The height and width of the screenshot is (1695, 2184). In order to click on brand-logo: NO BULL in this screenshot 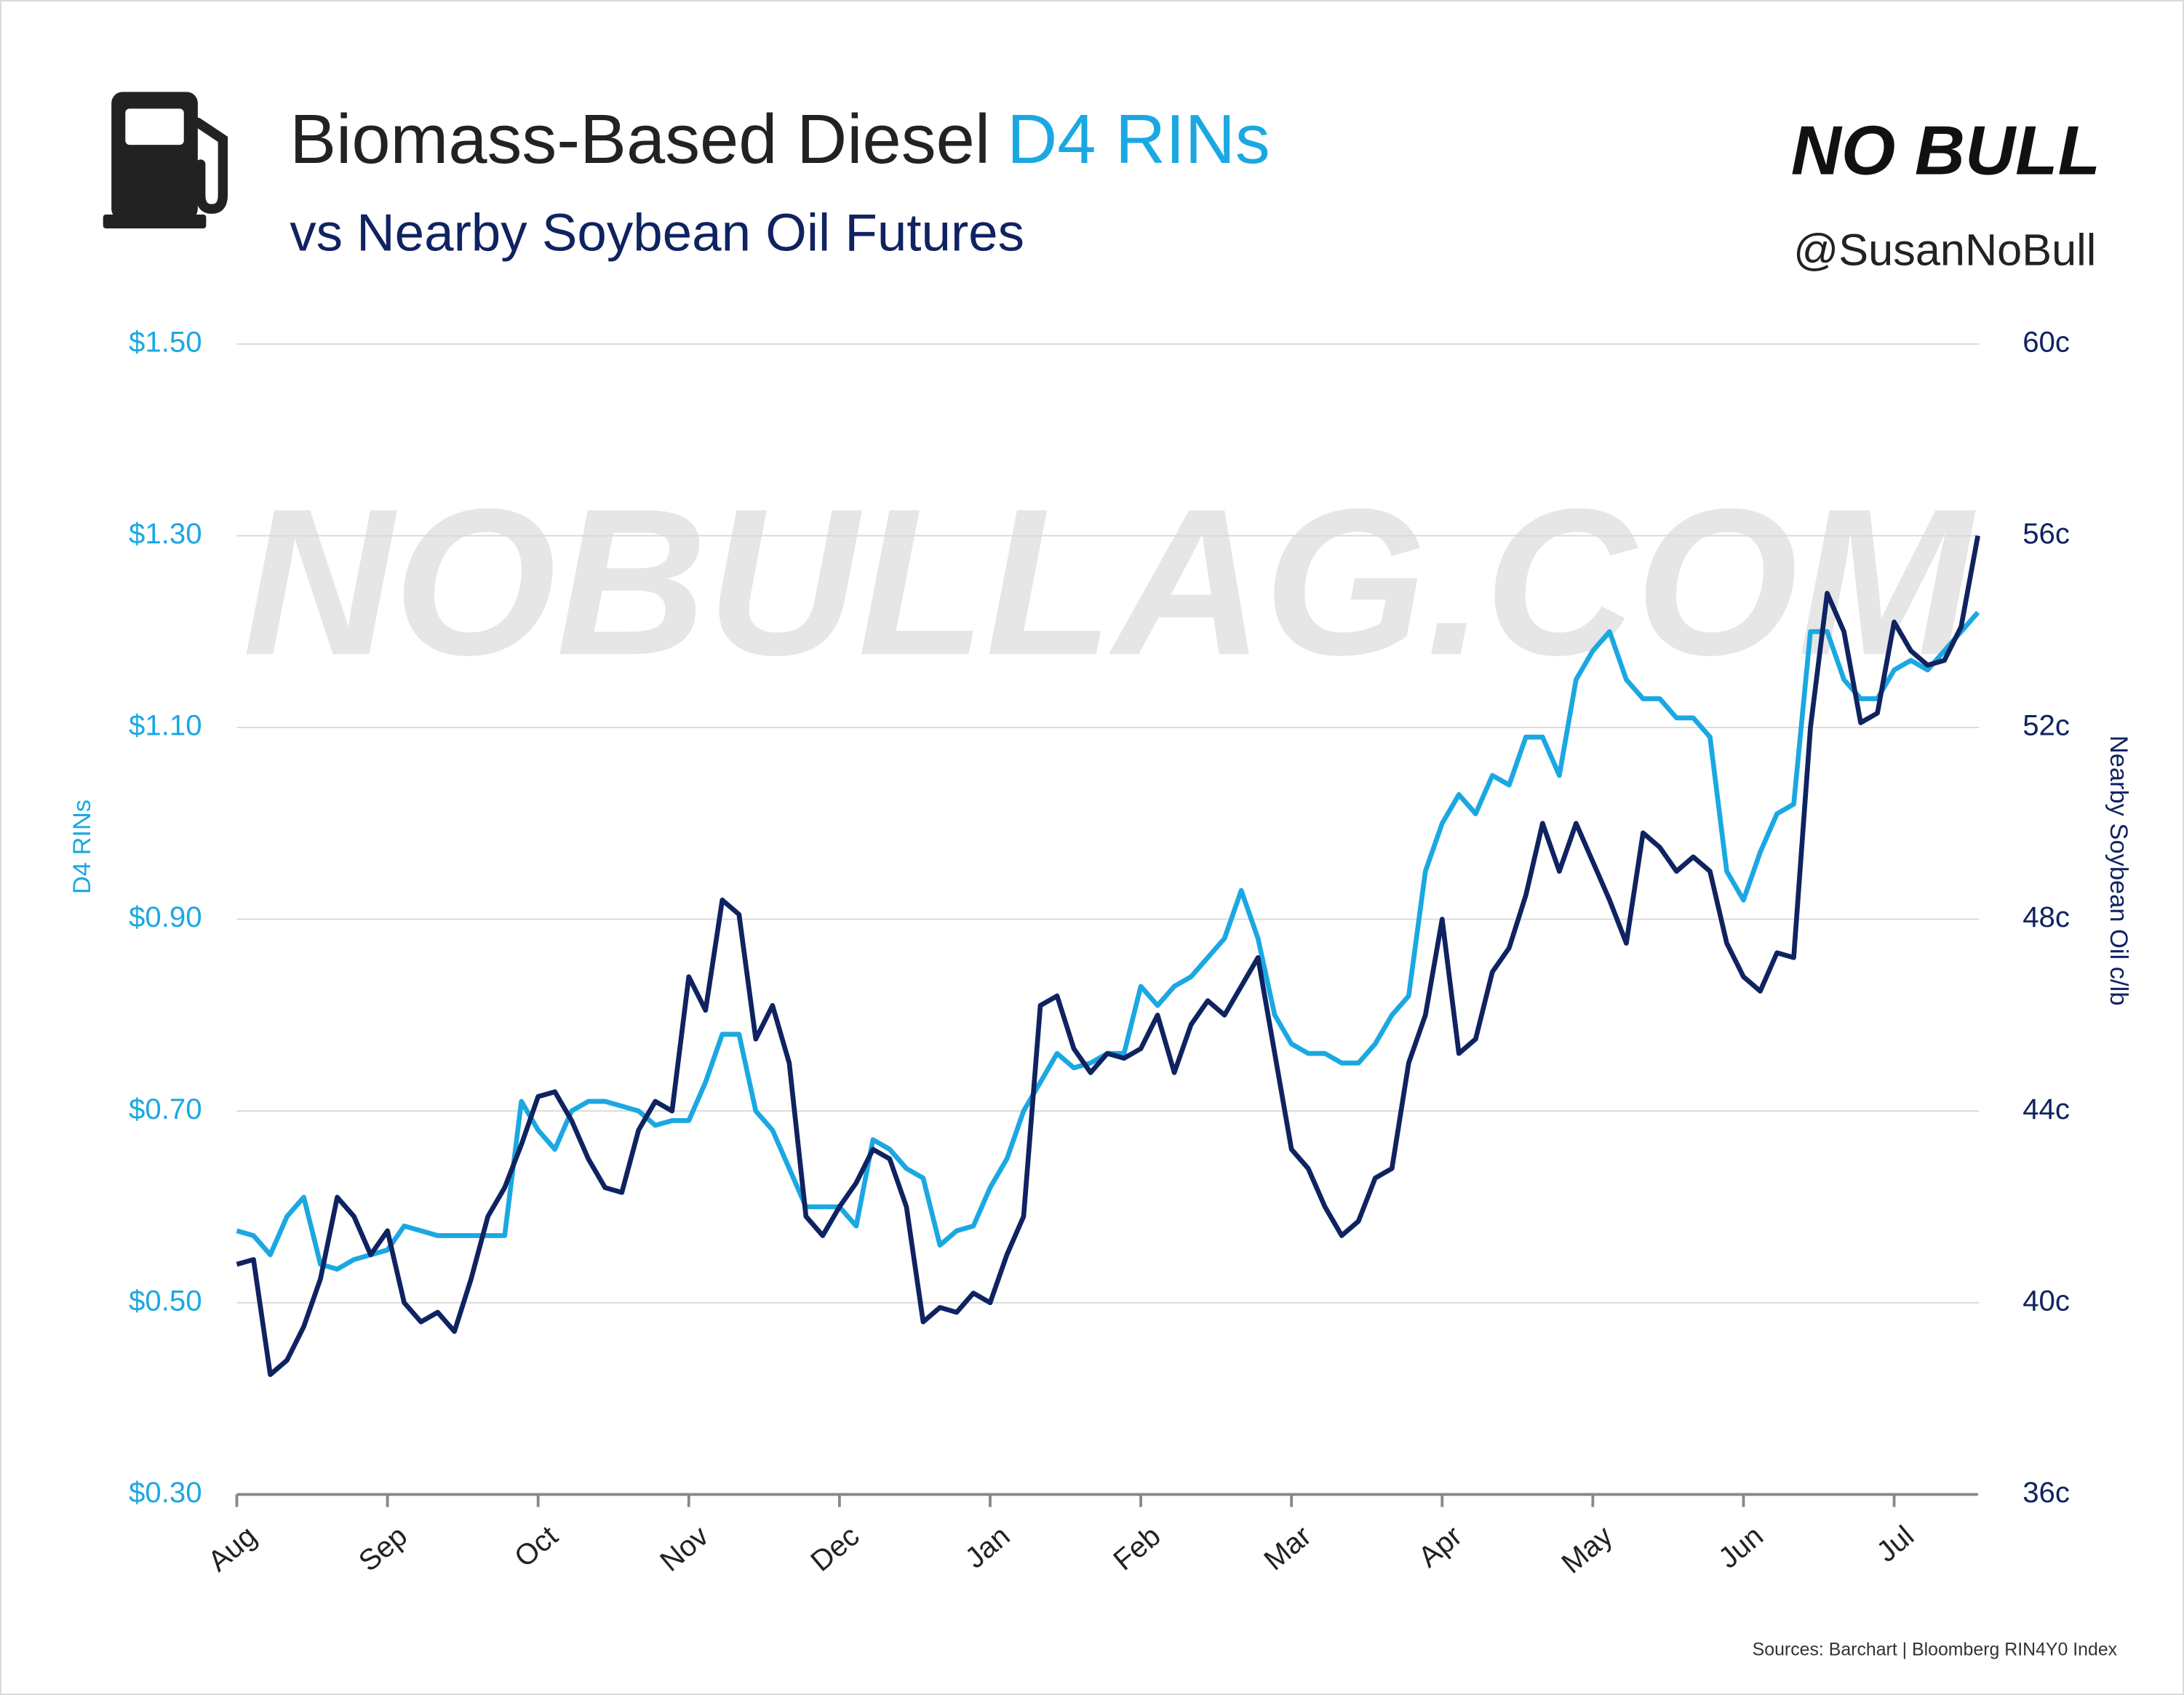, I will do `click(1945, 151)`.